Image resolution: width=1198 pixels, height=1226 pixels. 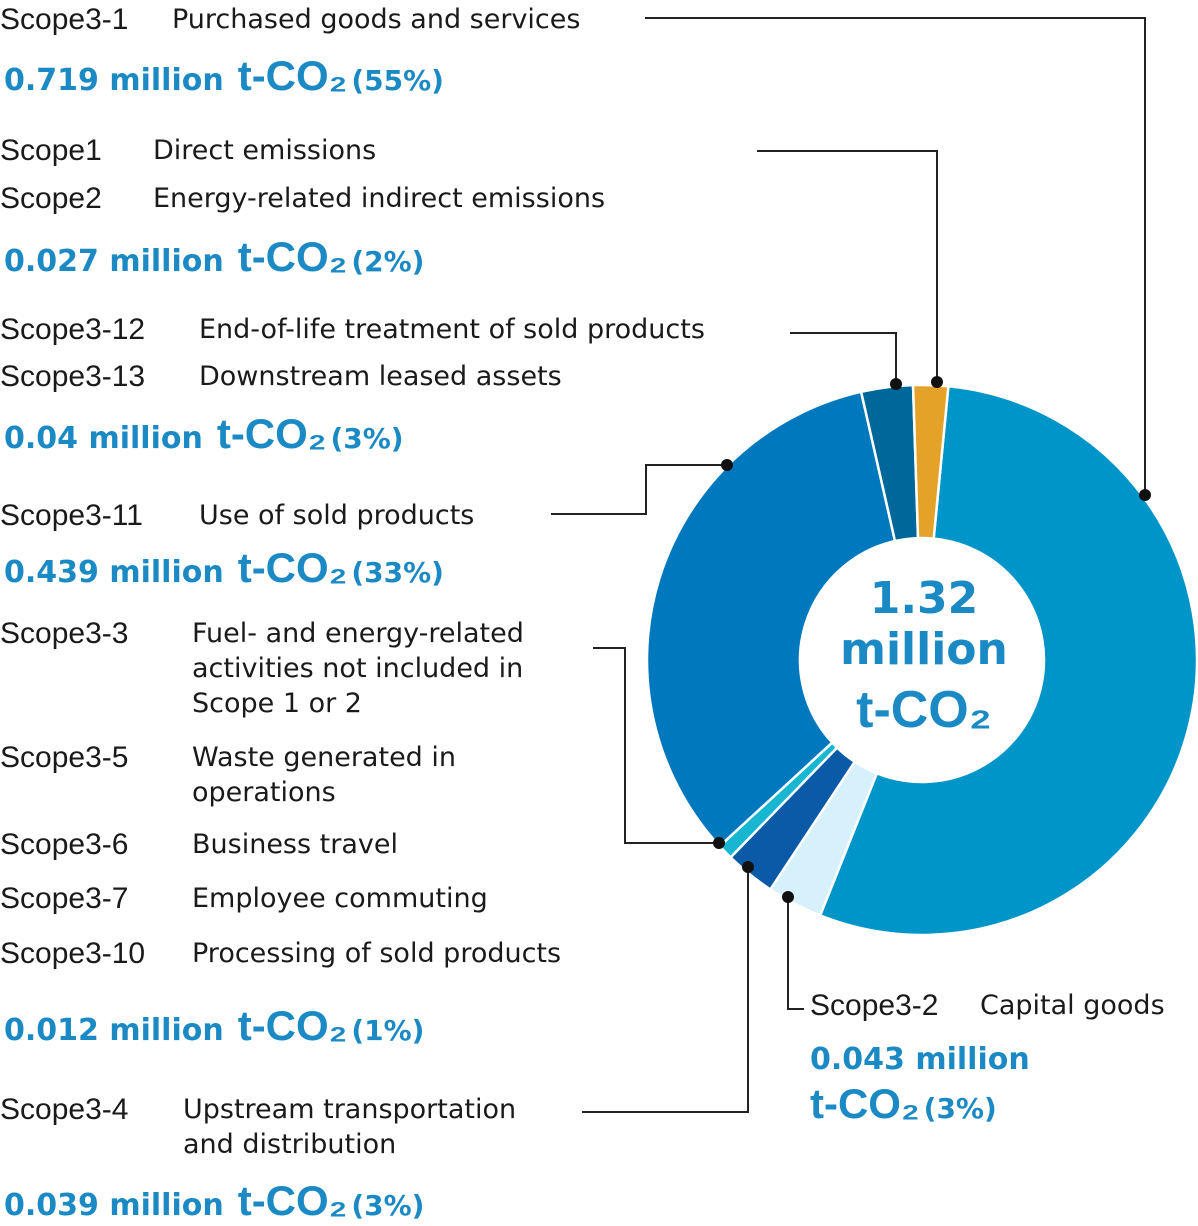 What do you see at coordinates (377, 953) in the screenshot?
I see `desc-scope3-10: Processing of sold products` at bounding box center [377, 953].